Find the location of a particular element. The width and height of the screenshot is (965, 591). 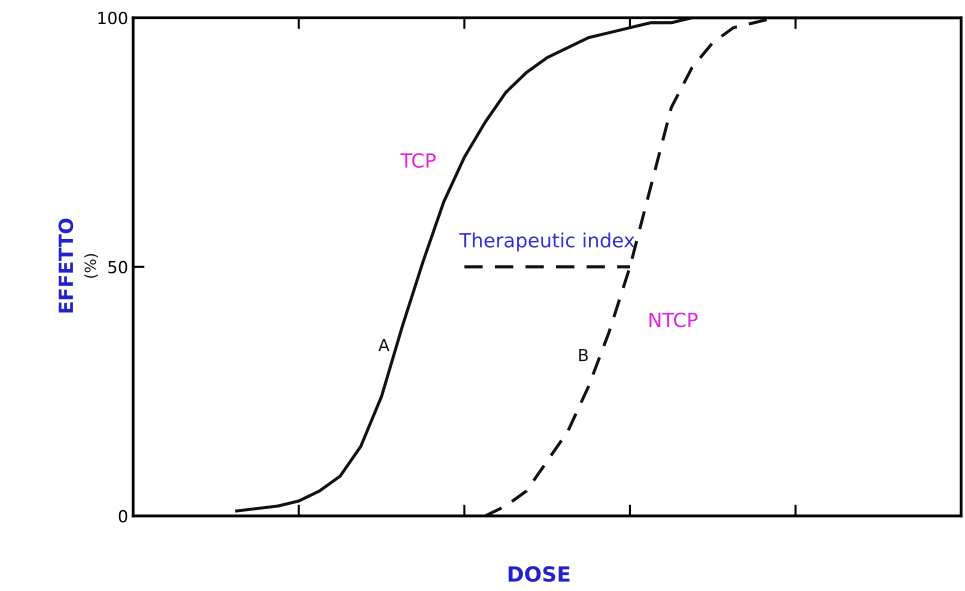

annotation: B is located at coordinates (583, 355).